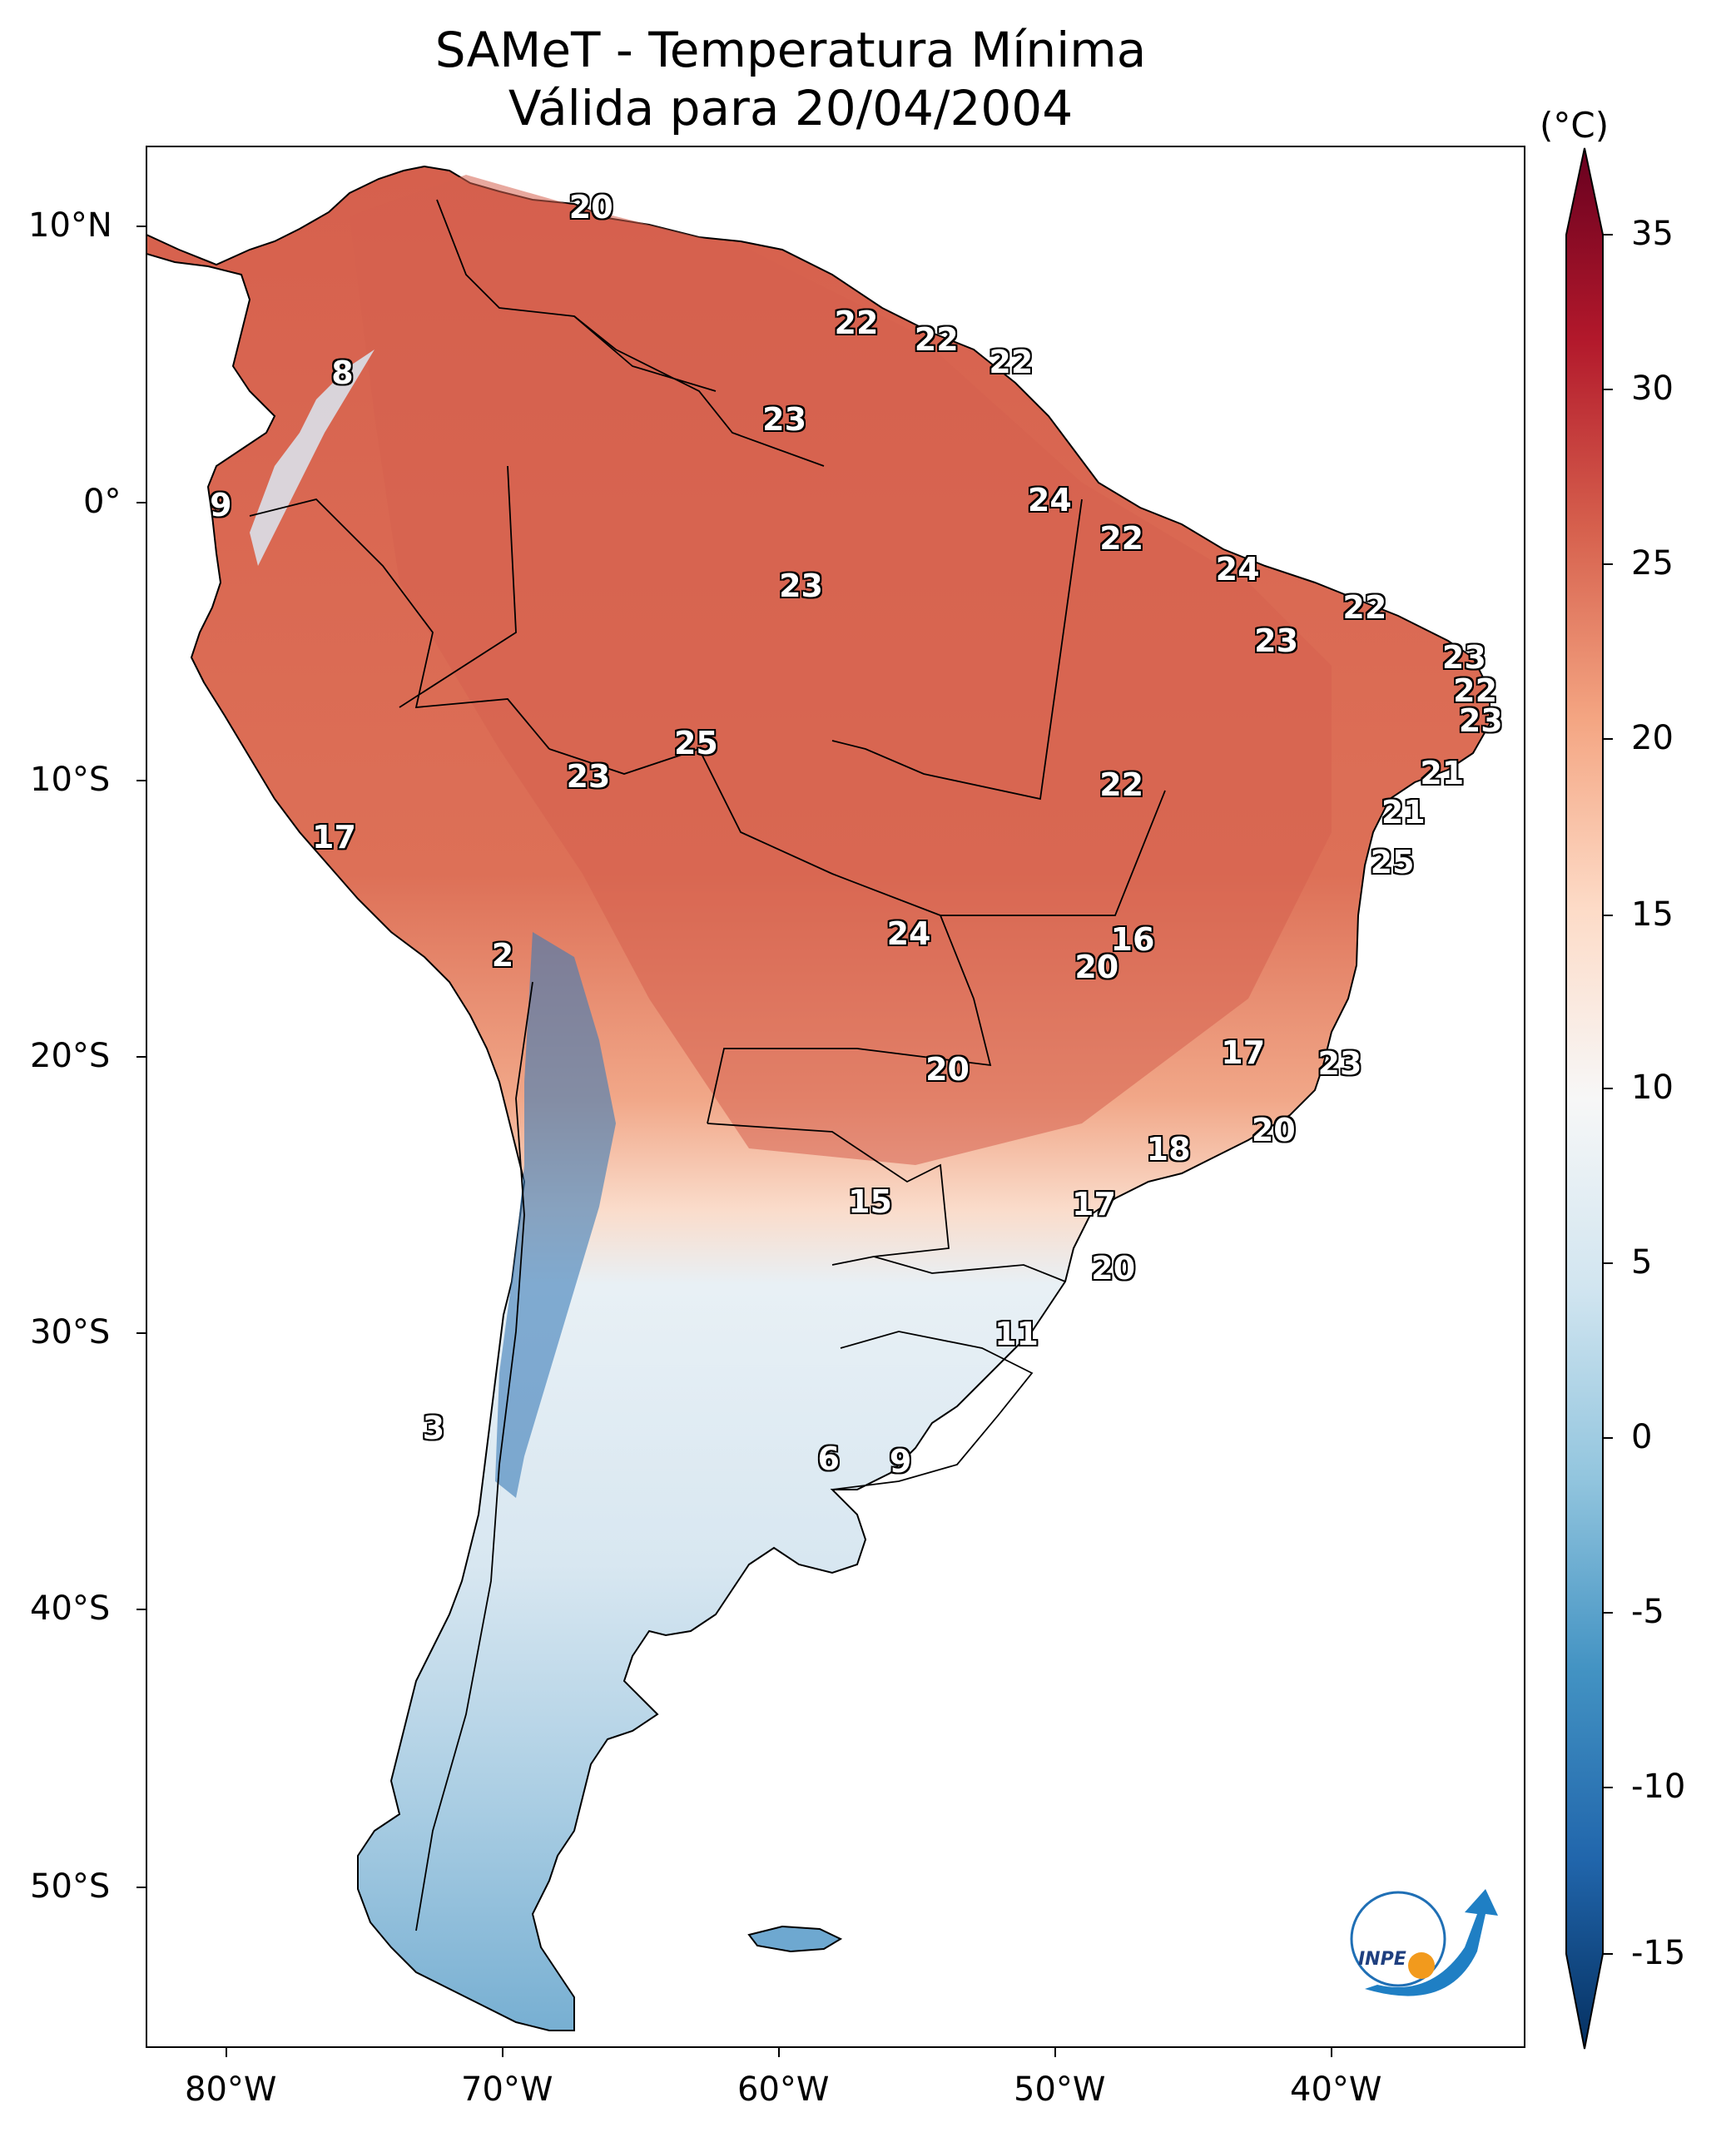 The image size is (1736, 2152). Describe the element at coordinates (1642, 1437) in the screenshot. I see `colorbar-tick-label: 0` at that location.